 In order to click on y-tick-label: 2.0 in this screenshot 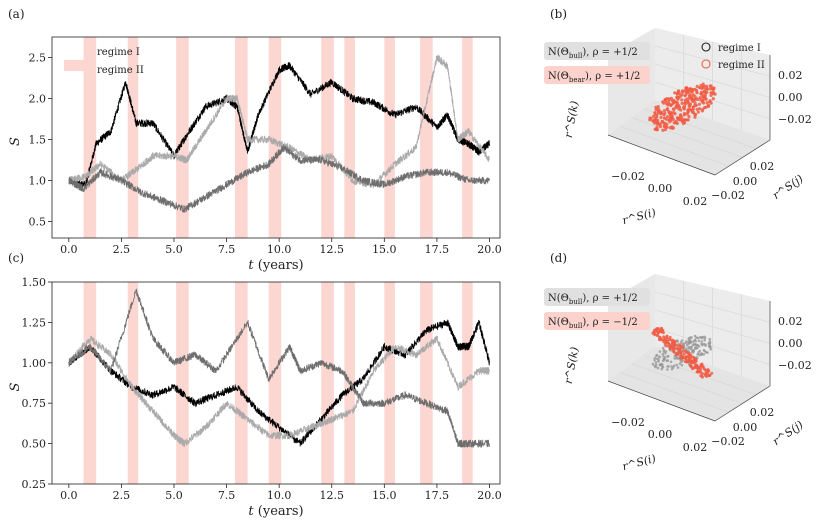, I will do `click(38, 99)`.